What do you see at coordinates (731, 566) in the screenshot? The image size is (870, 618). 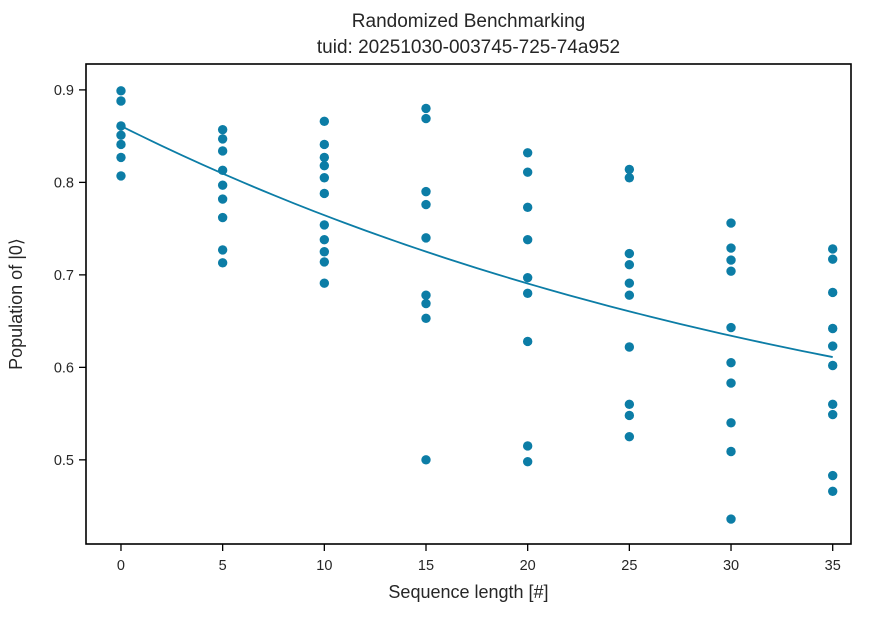 I see `x-tick-label: 30` at bounding box center [731, 566].